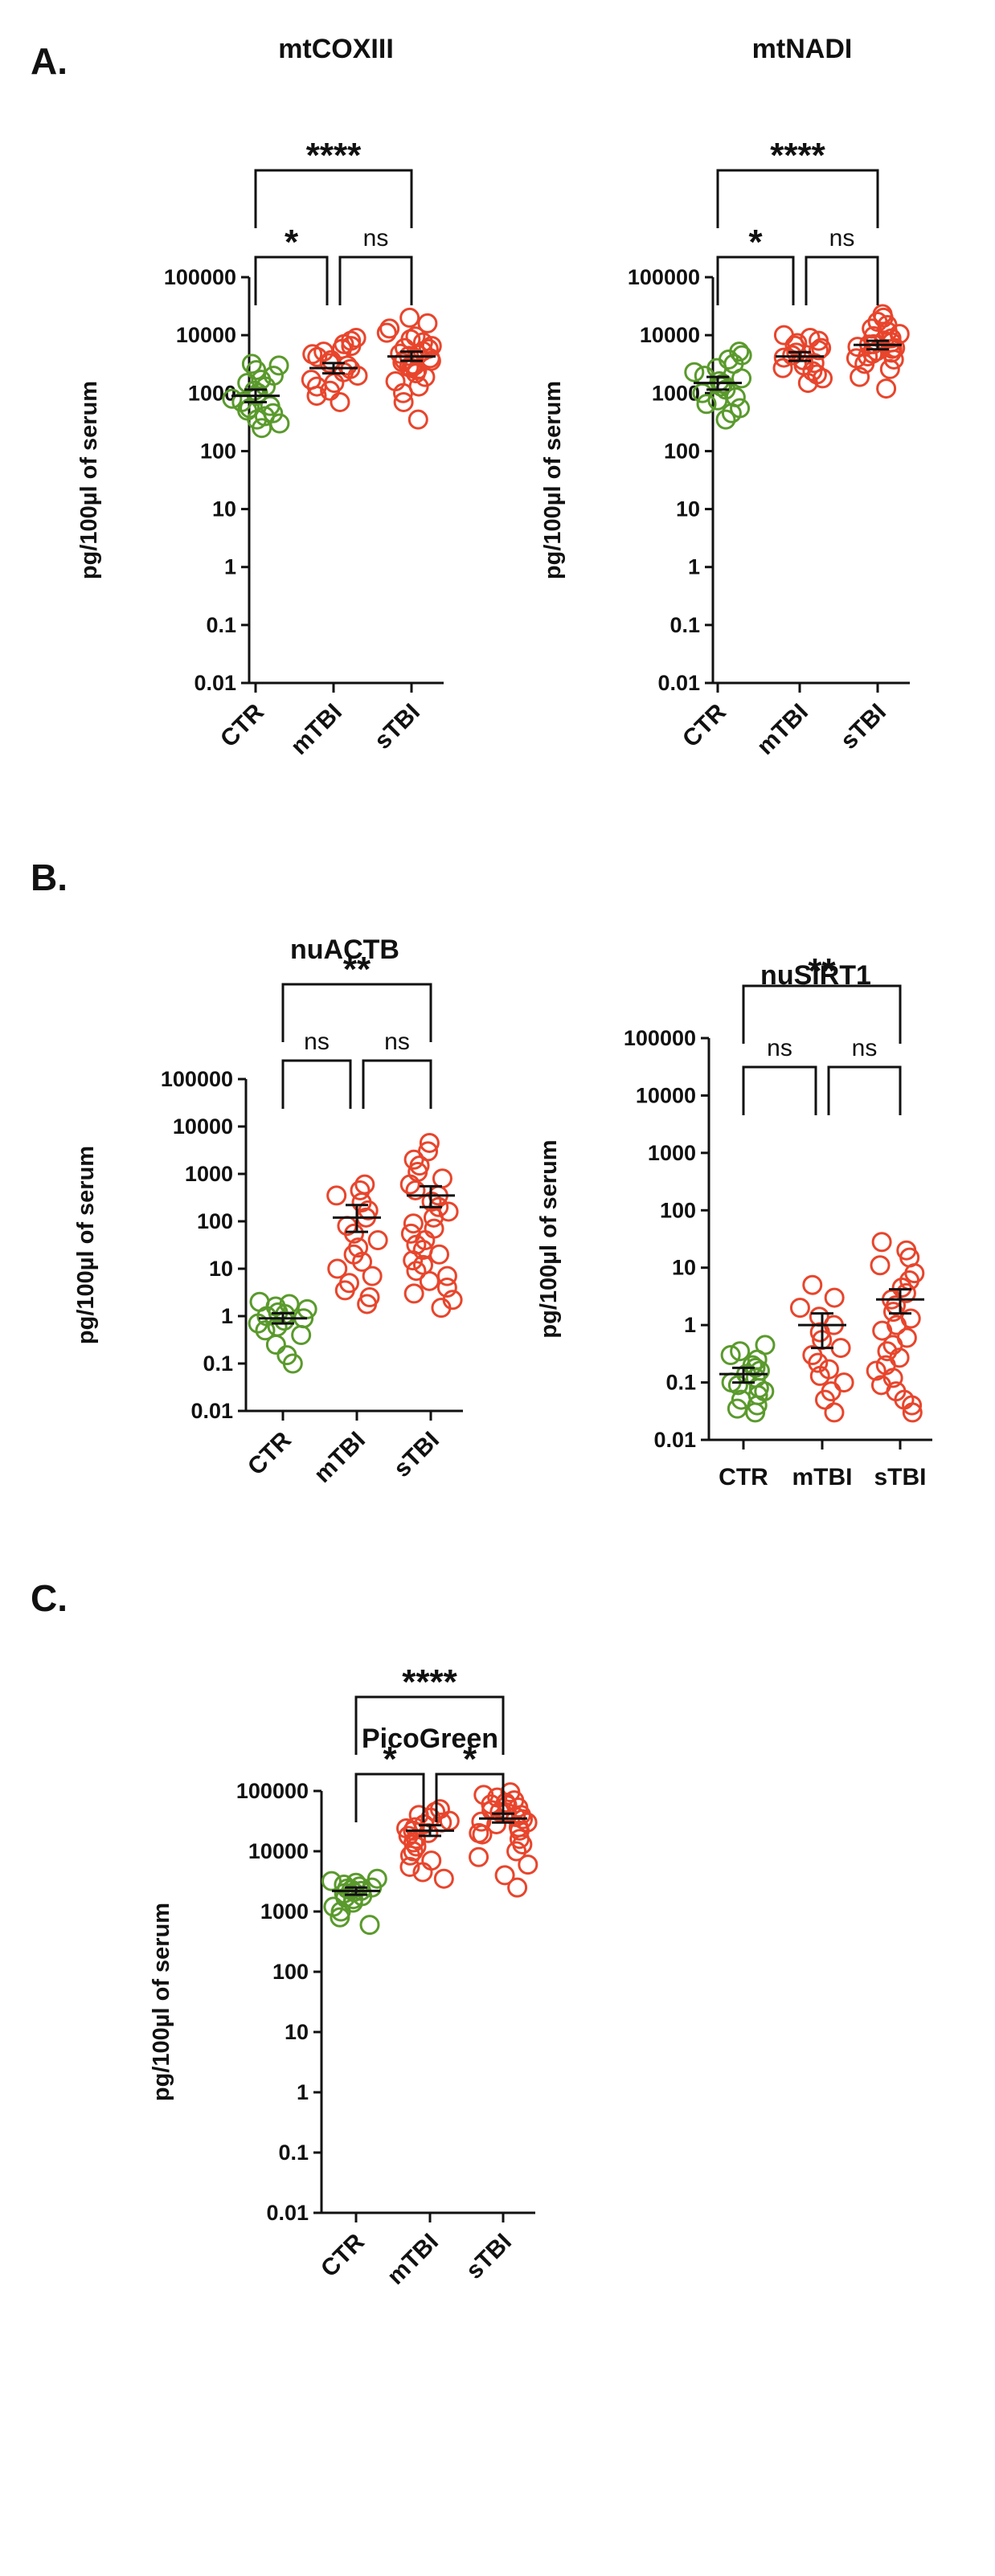  Describe the element at coordinates (782, 730) in the screenshot. I see `category-label: mTBI` at that location.